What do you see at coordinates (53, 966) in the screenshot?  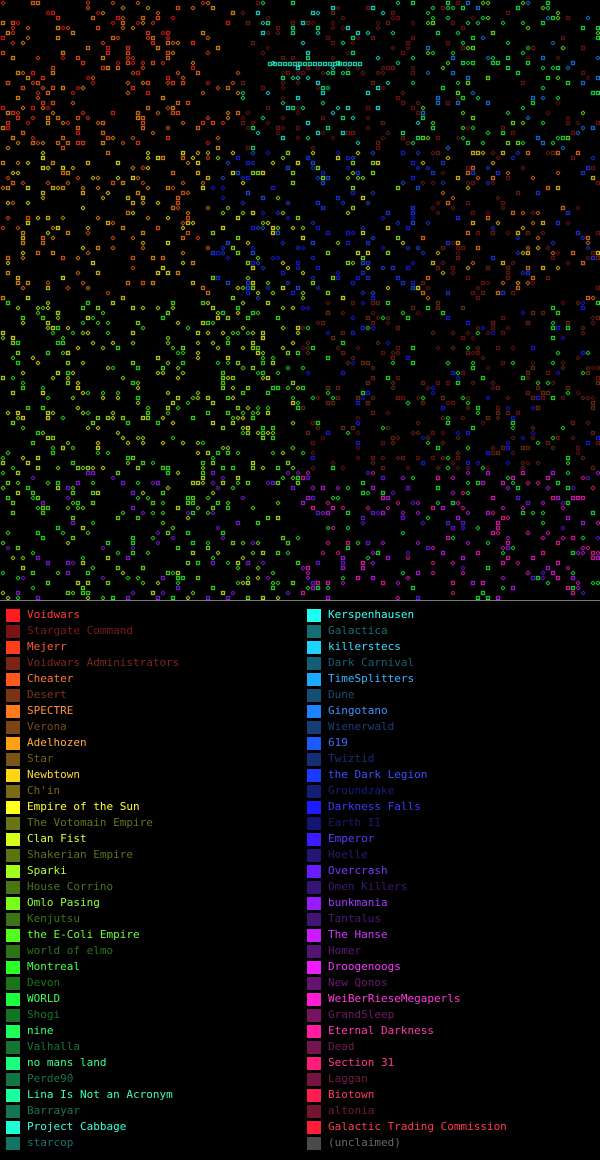 I see `legend-label: Montreal` at bounding box center [53, 966].